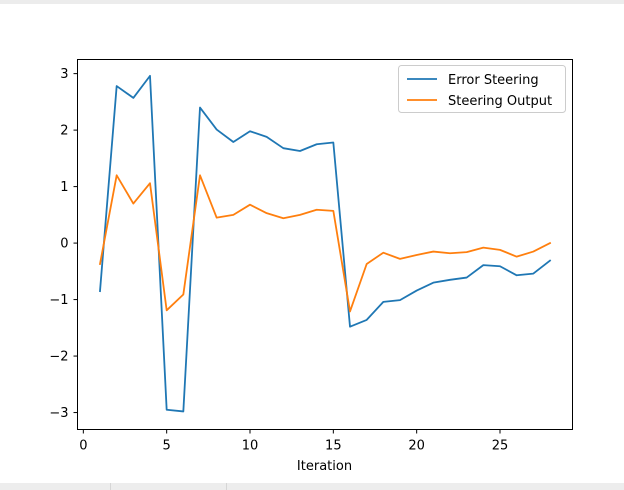  Describe the element at coordinates (250, 446) in the screenshot. I see `x-tick-label: 10` at that location.